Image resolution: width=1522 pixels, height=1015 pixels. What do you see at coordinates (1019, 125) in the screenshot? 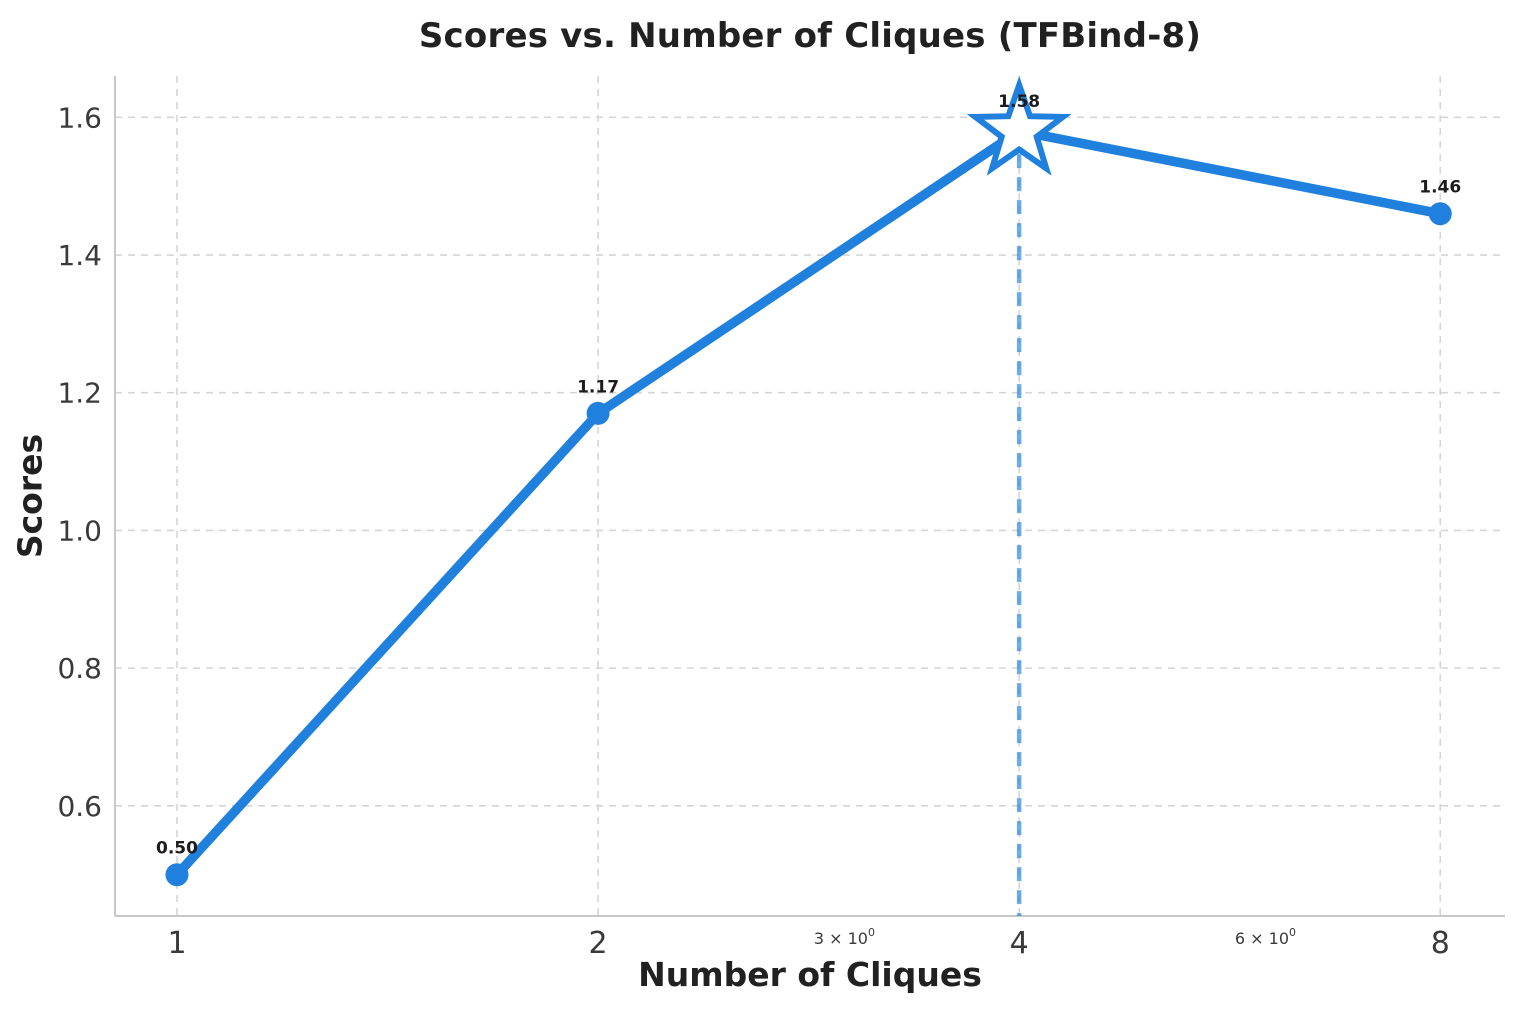
I see `best-point-star` at bounding box center [1019, 125].